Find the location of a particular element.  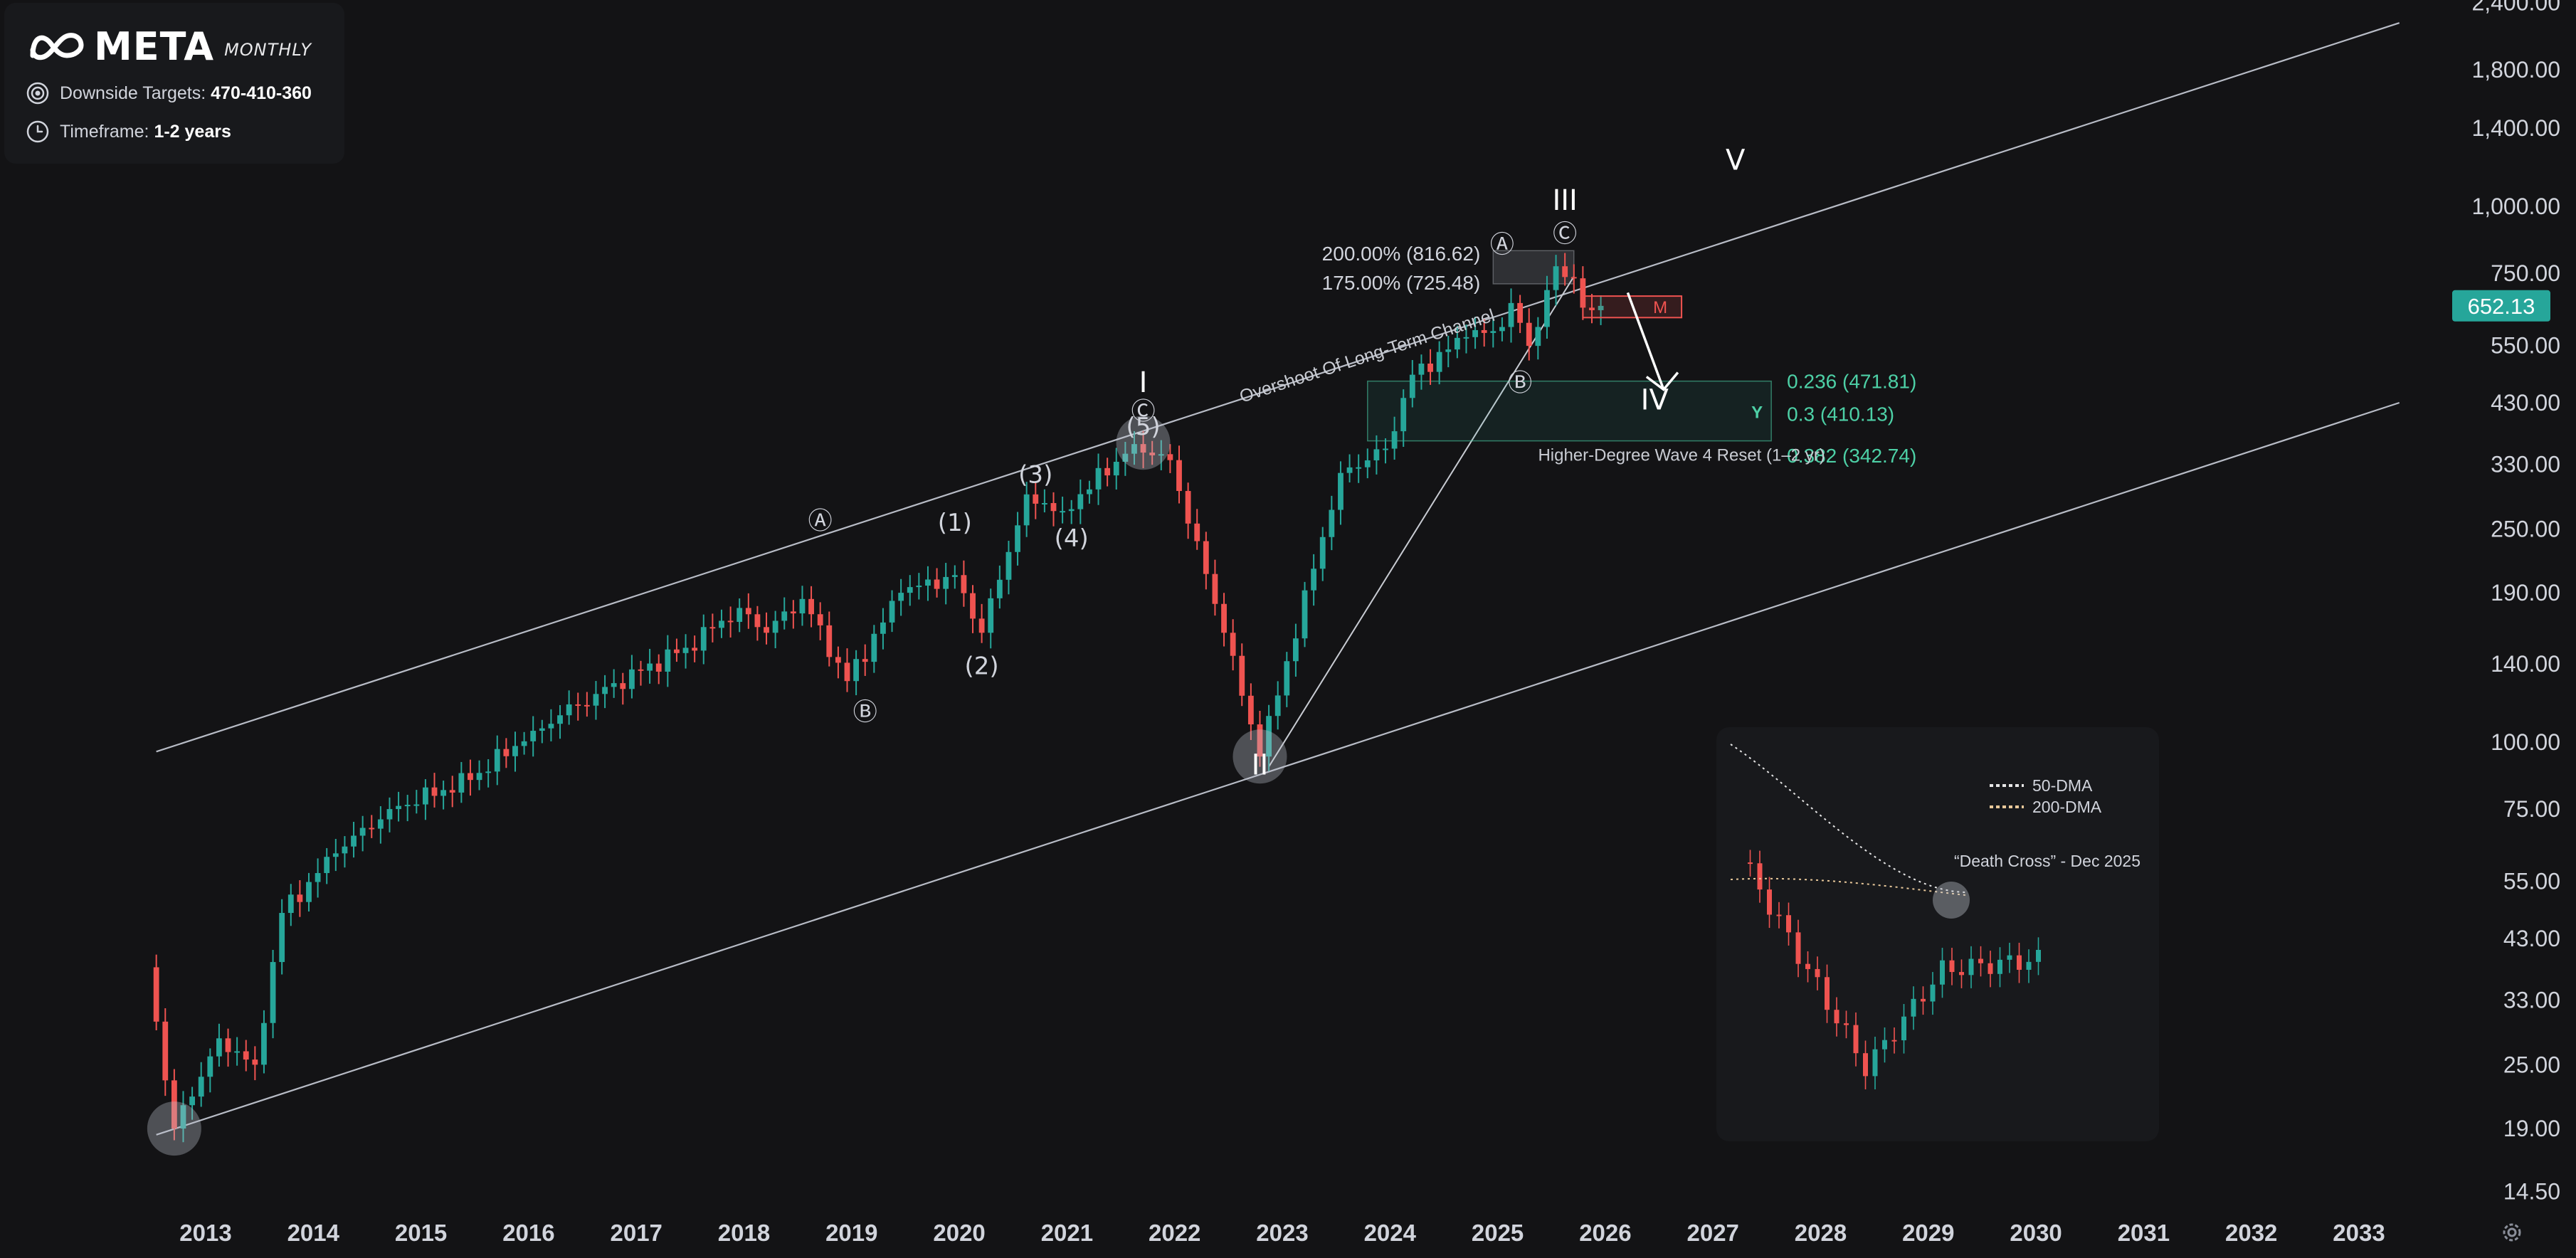

timeframe-badge: MONTHLY is located at coordinates (268, 50).